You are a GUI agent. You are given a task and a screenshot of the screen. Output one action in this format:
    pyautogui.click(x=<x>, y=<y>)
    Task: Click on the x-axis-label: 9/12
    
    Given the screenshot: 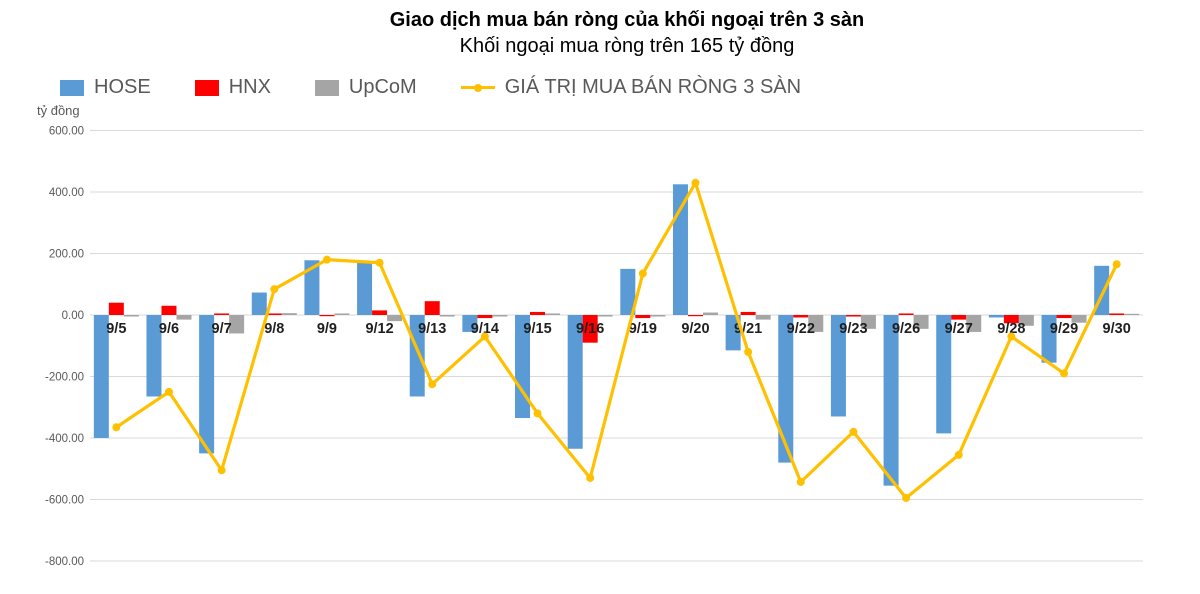 What is the action you would take?
    pyautogui.click(x=379, y=329)
    